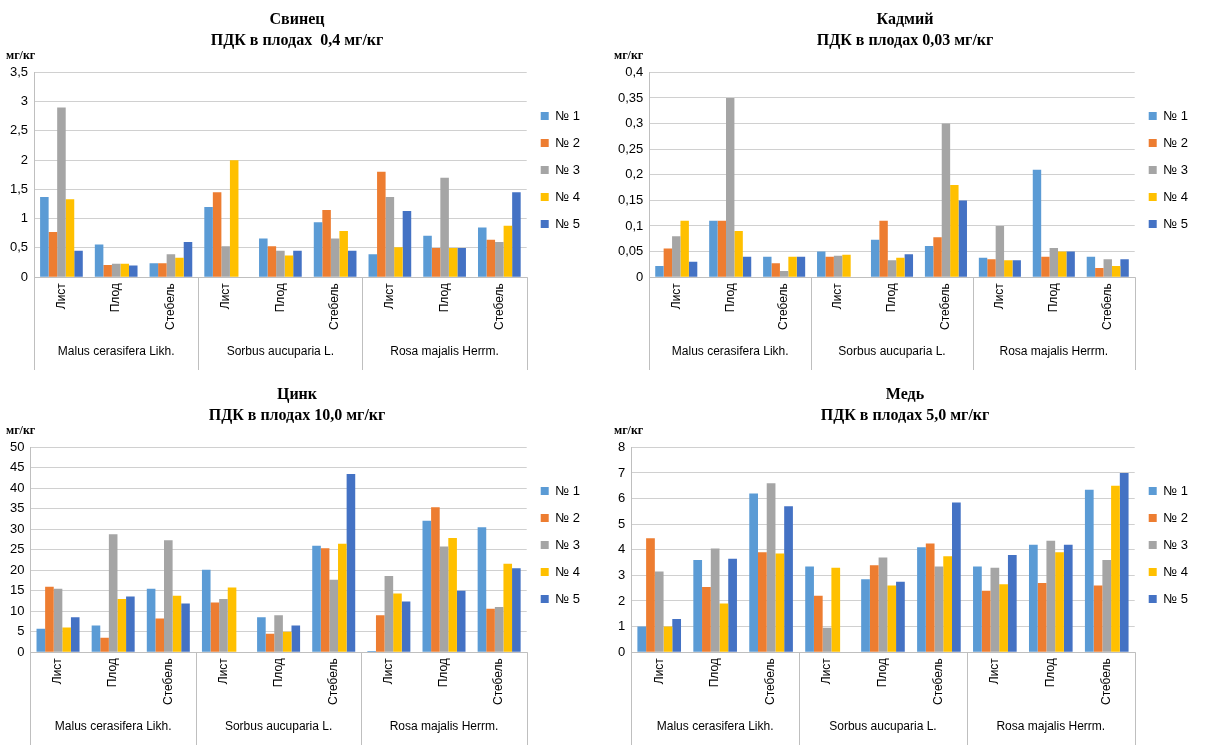 The width and height of the screenshot is (1208, 747). Describe the element at coordinates (622, 446) in the screenshot. I see `y-tick-label: 8` at that location.